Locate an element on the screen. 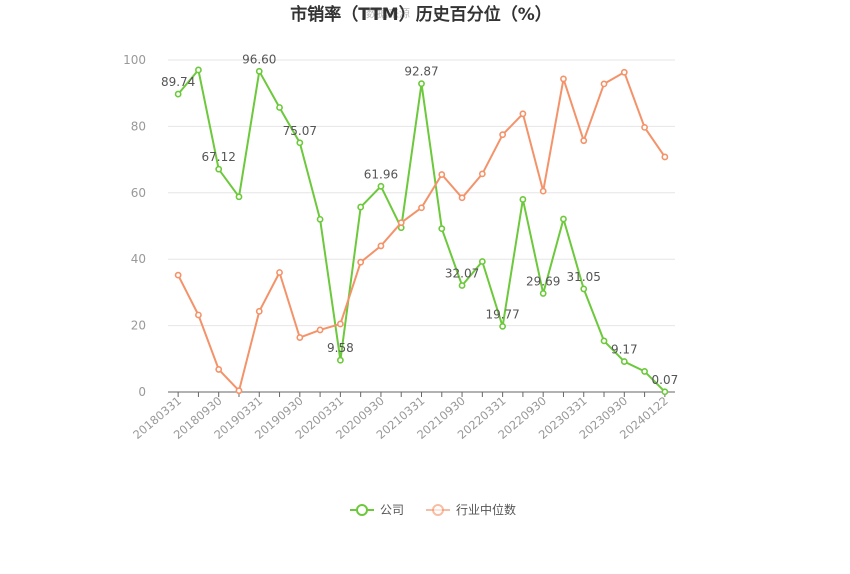 This screenshot has width=850, height=574. y-tick-label: 80 is located at coordinates (138, 126).